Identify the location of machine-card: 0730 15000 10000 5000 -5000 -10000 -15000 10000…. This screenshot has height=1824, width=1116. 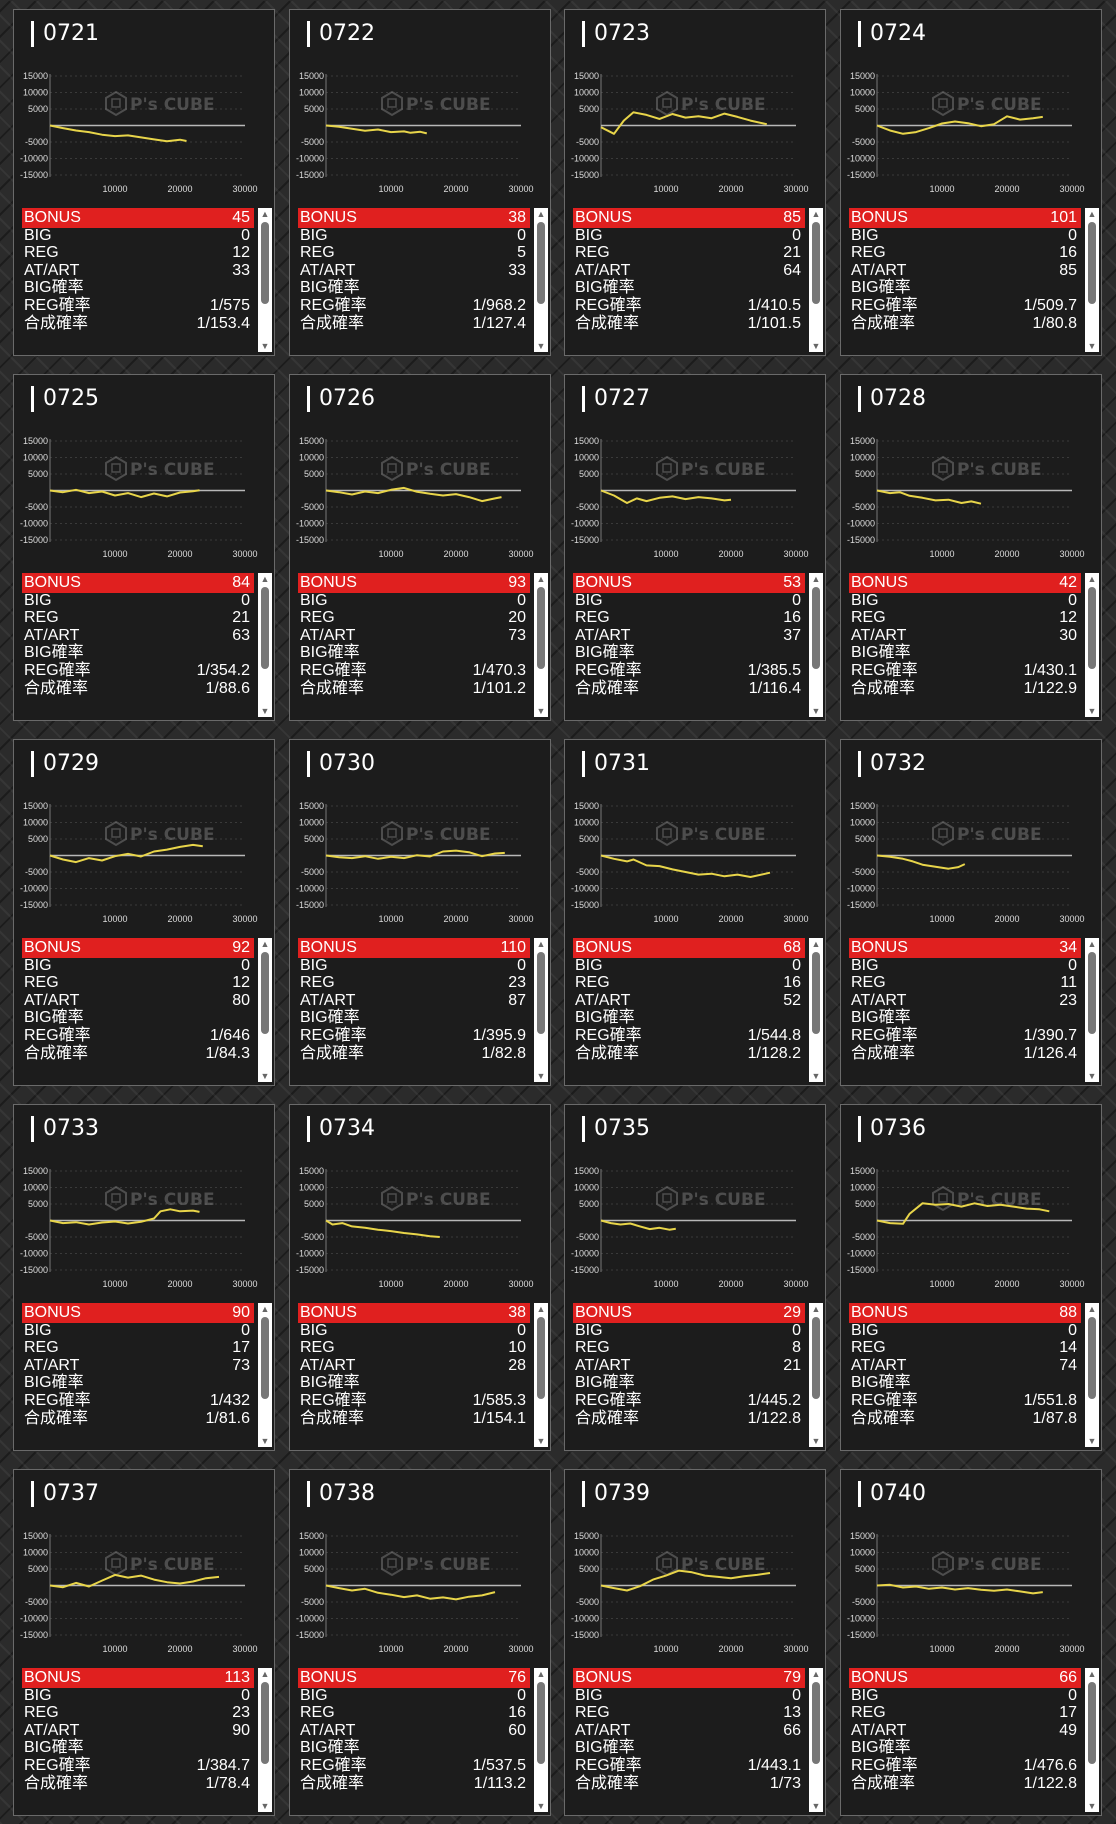
(420, 912).